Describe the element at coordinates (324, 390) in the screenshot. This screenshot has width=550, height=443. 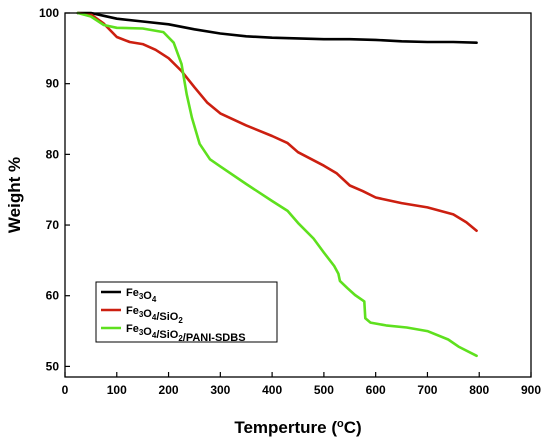
I see `x-tick-label: 500` at that location.